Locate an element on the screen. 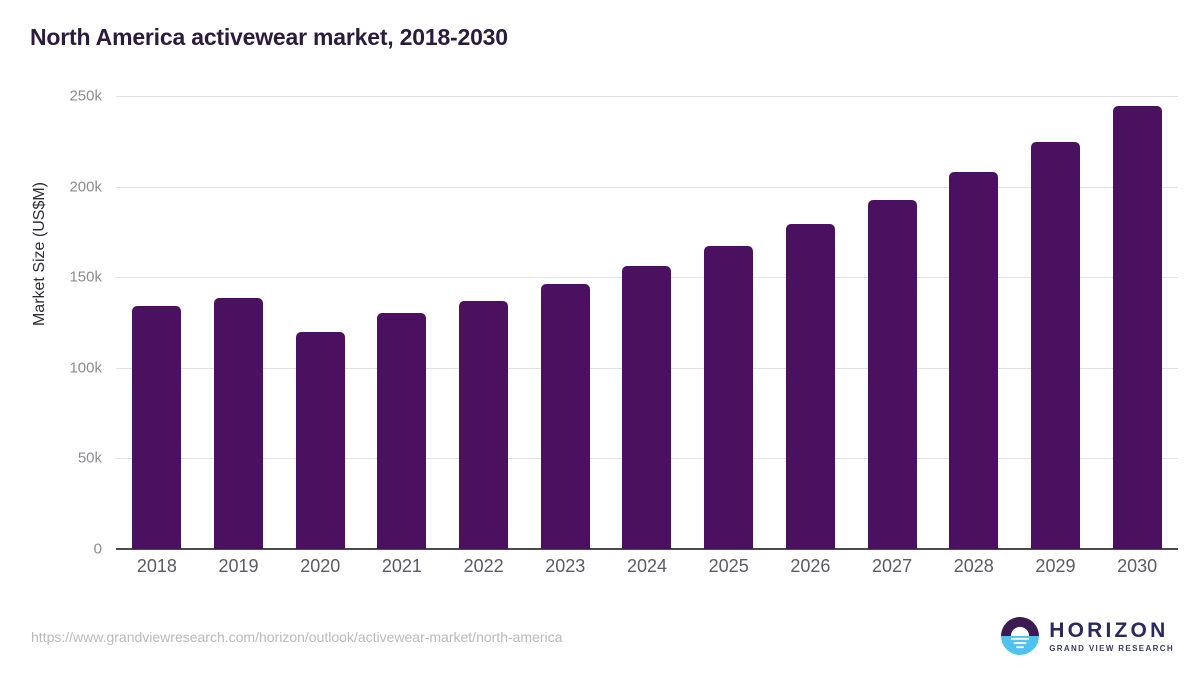  x-tick-label: 2021 is located at coordinates (401, 566).